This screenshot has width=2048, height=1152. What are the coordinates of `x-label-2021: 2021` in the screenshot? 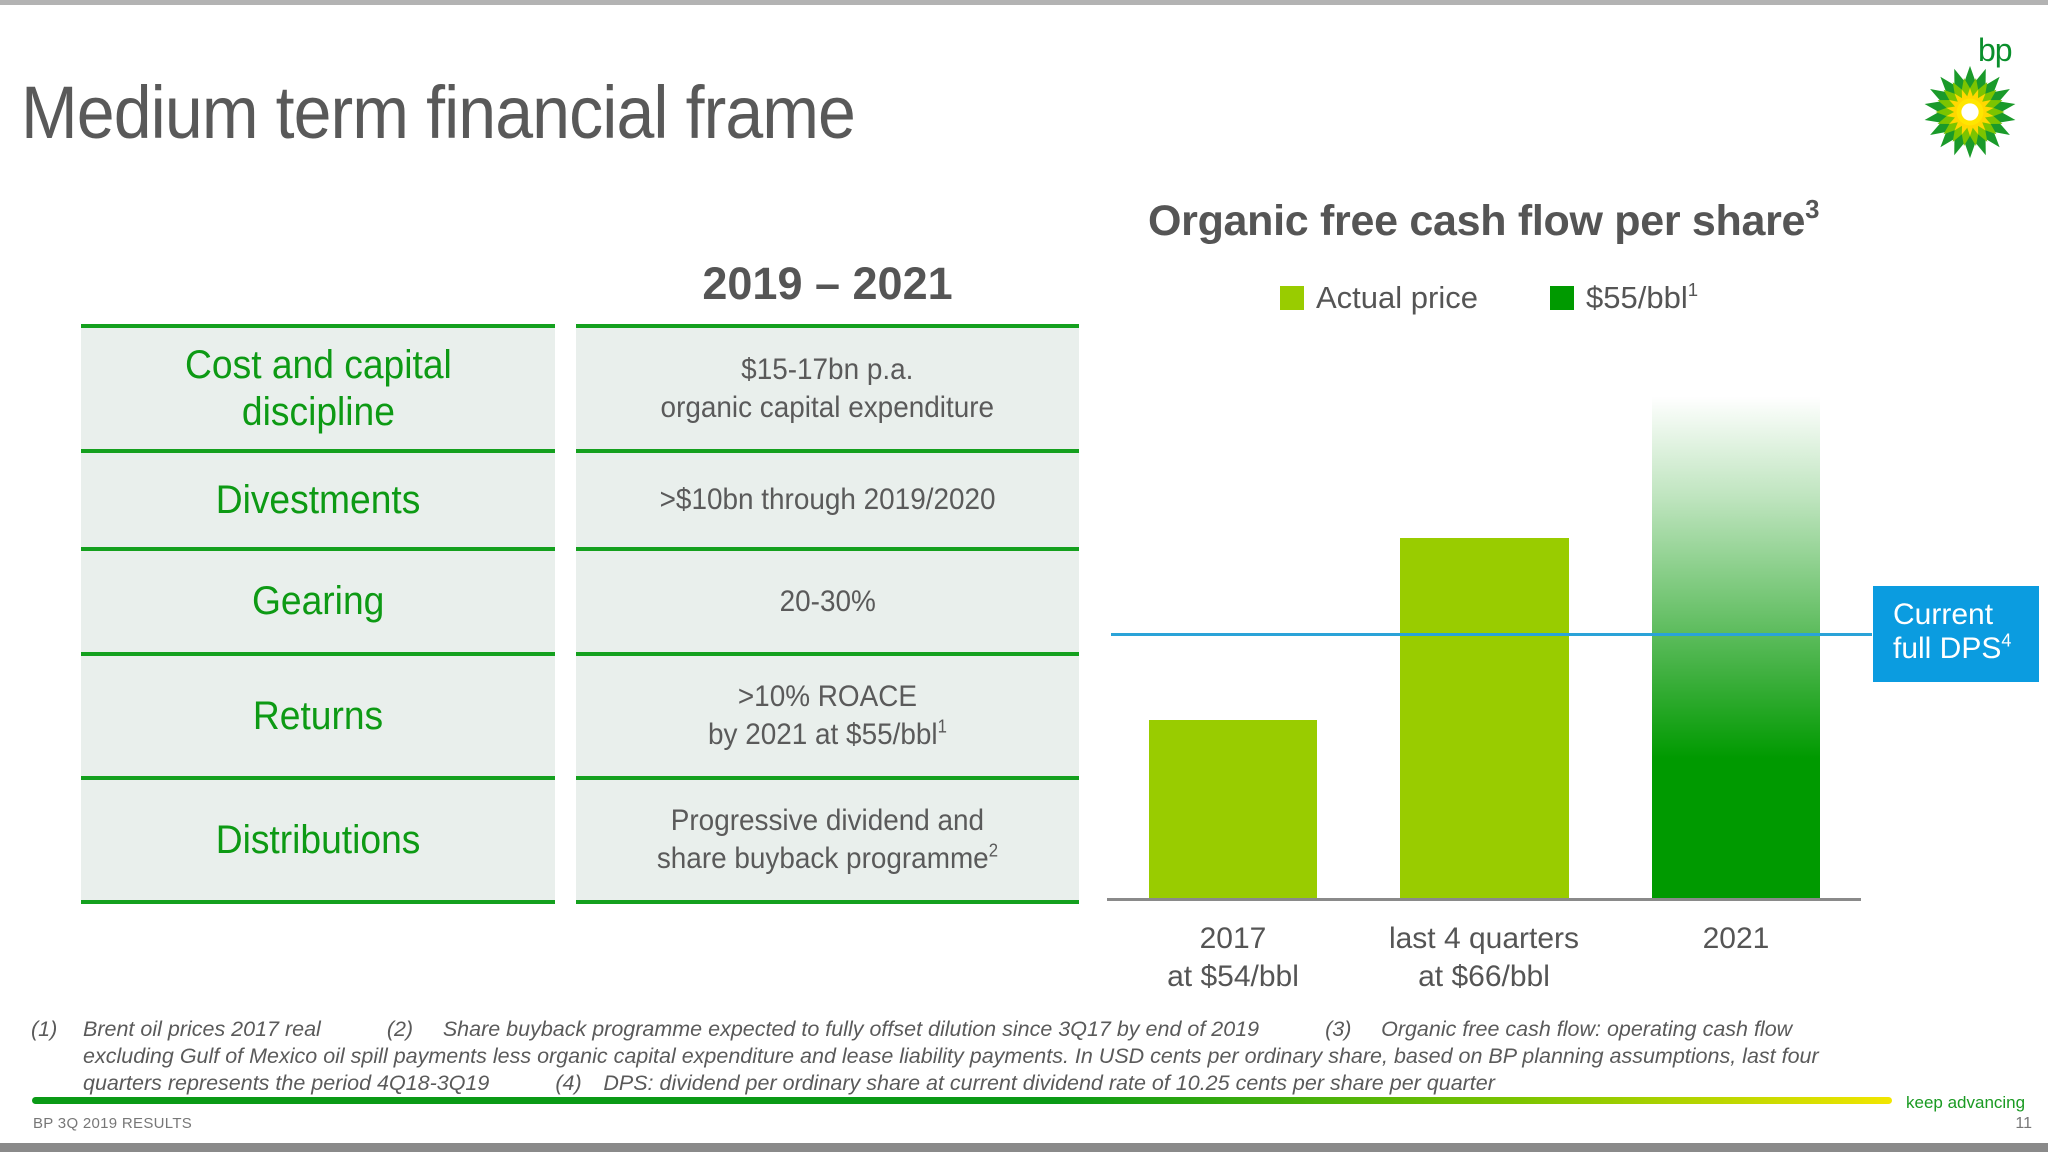 It's located at (1736, 939).